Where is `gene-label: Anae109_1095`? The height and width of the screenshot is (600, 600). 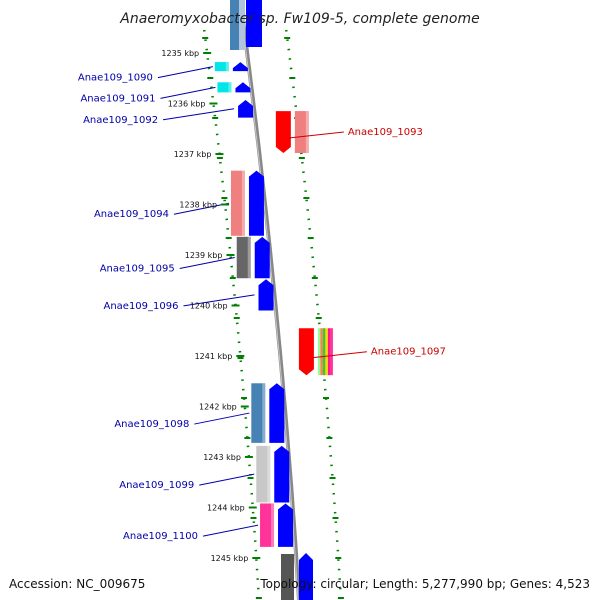
gene-label: Anae109_1095 is located at coordinates (137, 269).